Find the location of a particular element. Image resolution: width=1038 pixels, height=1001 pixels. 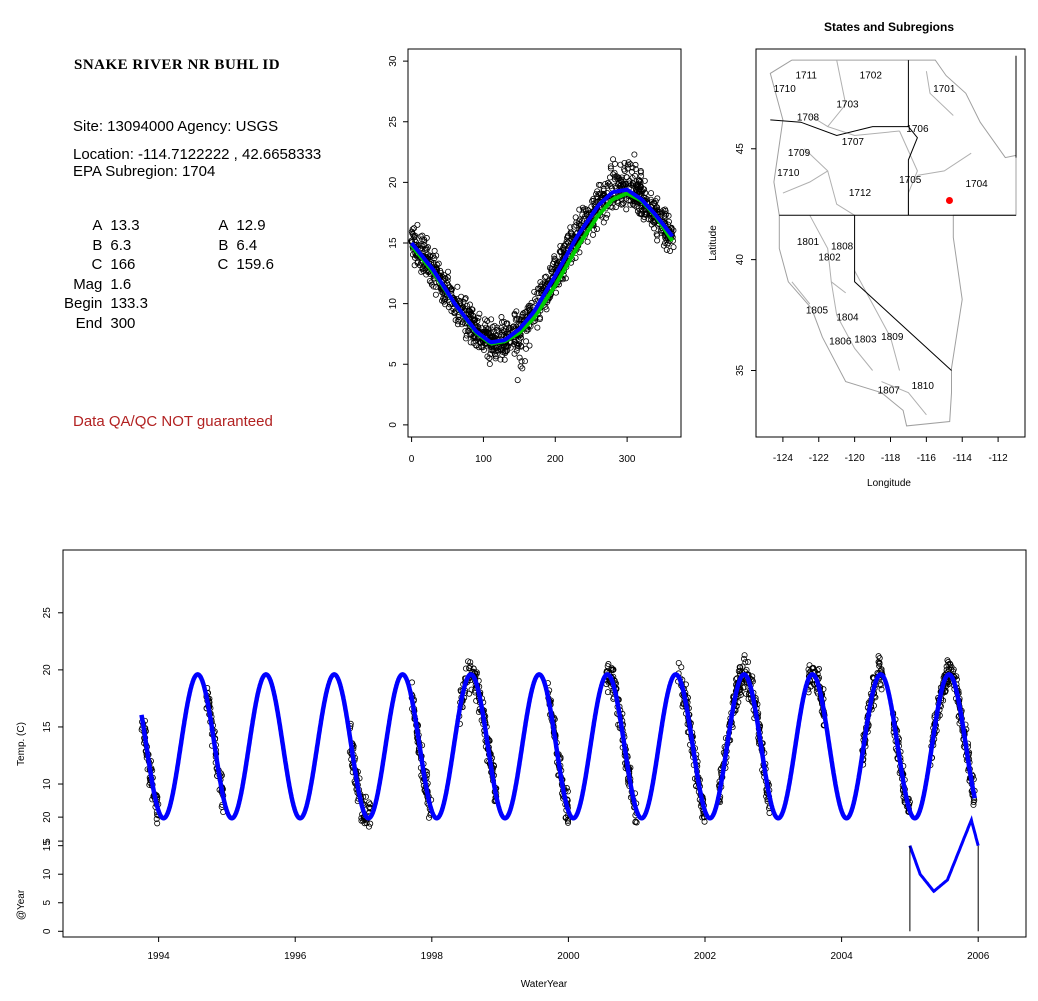

scatter-y-tick-label: 10 is located at coordinates (393, 304).